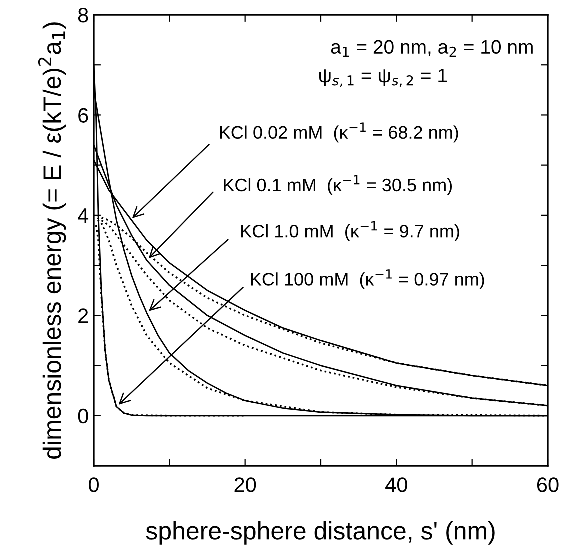 The width and height of the screenshot is (569, 551). Describe the element at coordinates (432, 49) in the screenshot. I see `annotation: a$_{1}$ = 20 nm, a$_{2}$ = 10 nm` at that location.